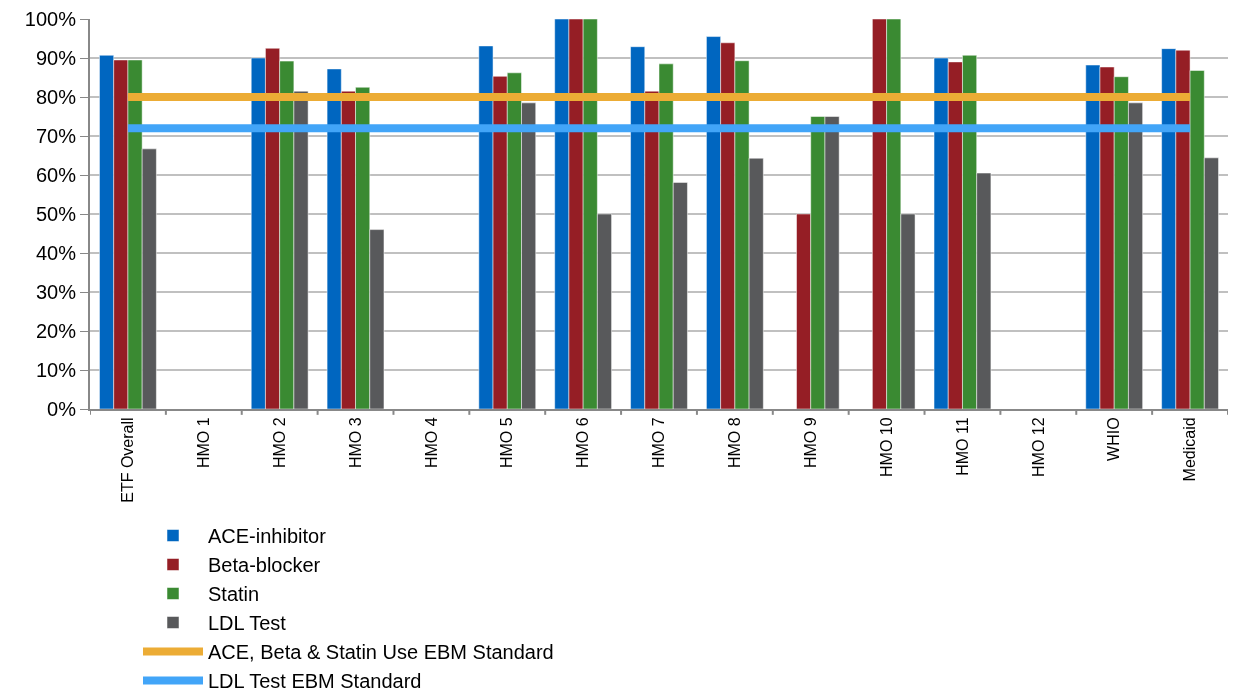 This screenshot has width=1233, height=700. Describe the element at coordinates (267, 536) in the screenshot. I see `legend-label: ACE-inhibitor` at that location.